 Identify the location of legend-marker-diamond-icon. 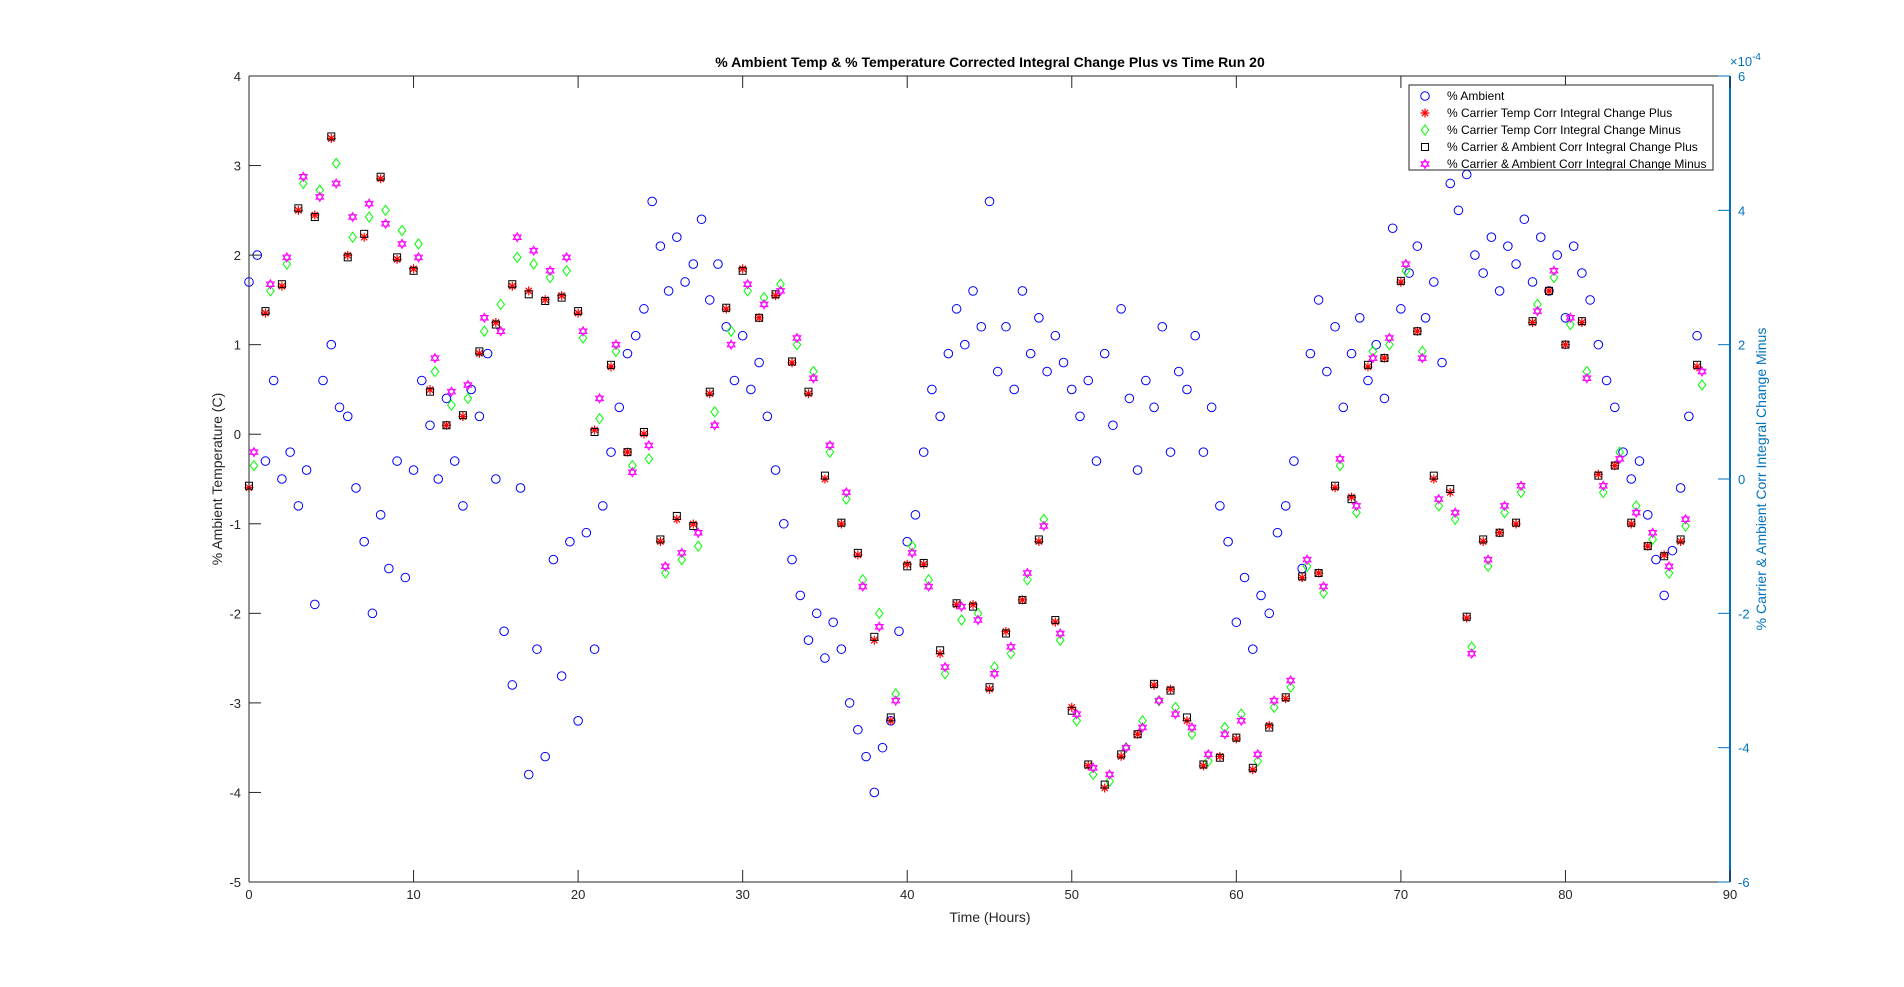
(1425, 130).